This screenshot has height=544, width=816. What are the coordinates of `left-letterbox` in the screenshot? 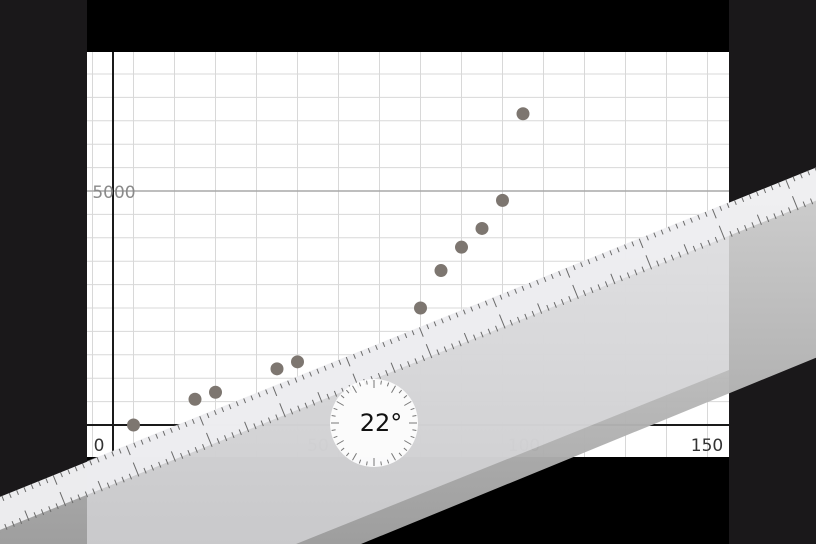 It's located at (43, 272).